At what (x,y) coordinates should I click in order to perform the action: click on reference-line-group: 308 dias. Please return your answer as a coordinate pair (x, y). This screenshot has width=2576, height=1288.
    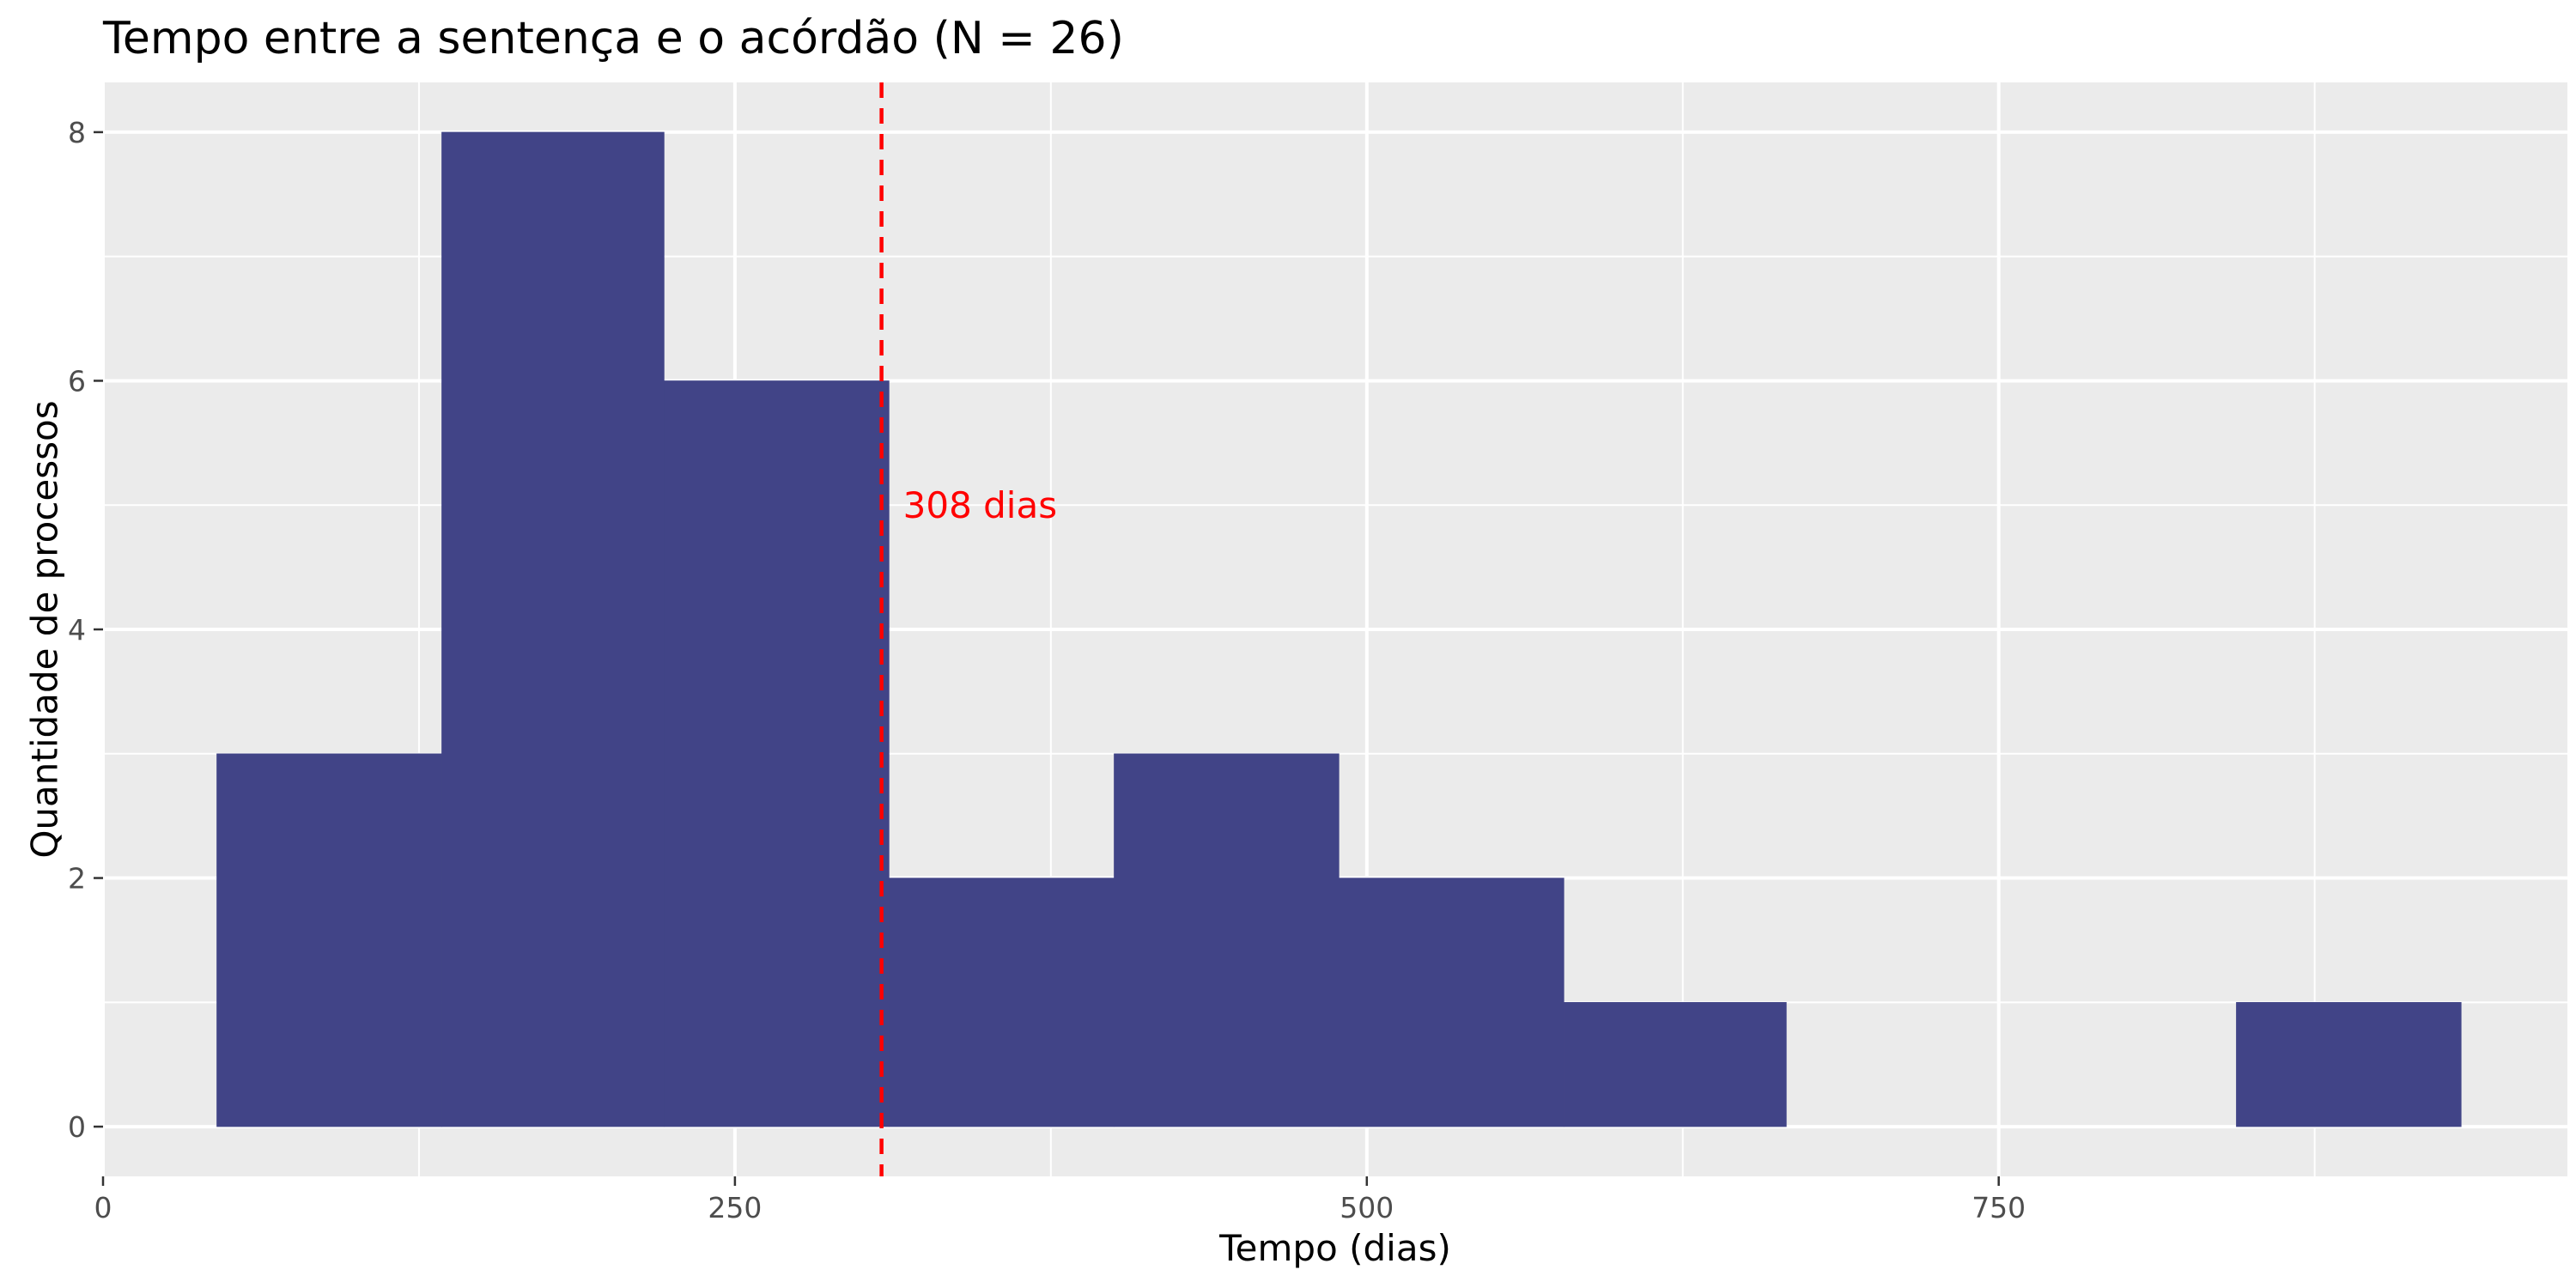
    Looking at the image, I should click on (968, 629).